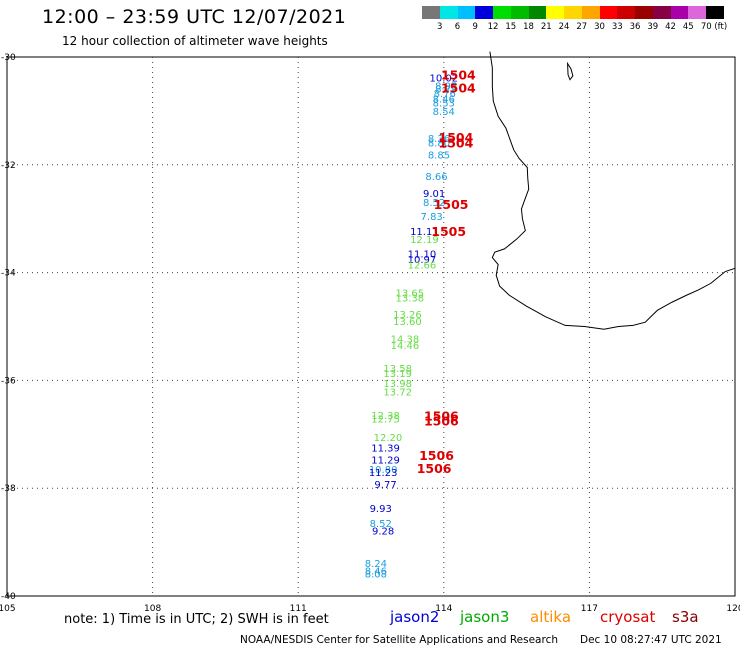 The image size is (740, 650). What do you see at coordinates (397, 384) in the screenshot?
I see `wave-height-label: 13.98` at bounding box center [397, 384].